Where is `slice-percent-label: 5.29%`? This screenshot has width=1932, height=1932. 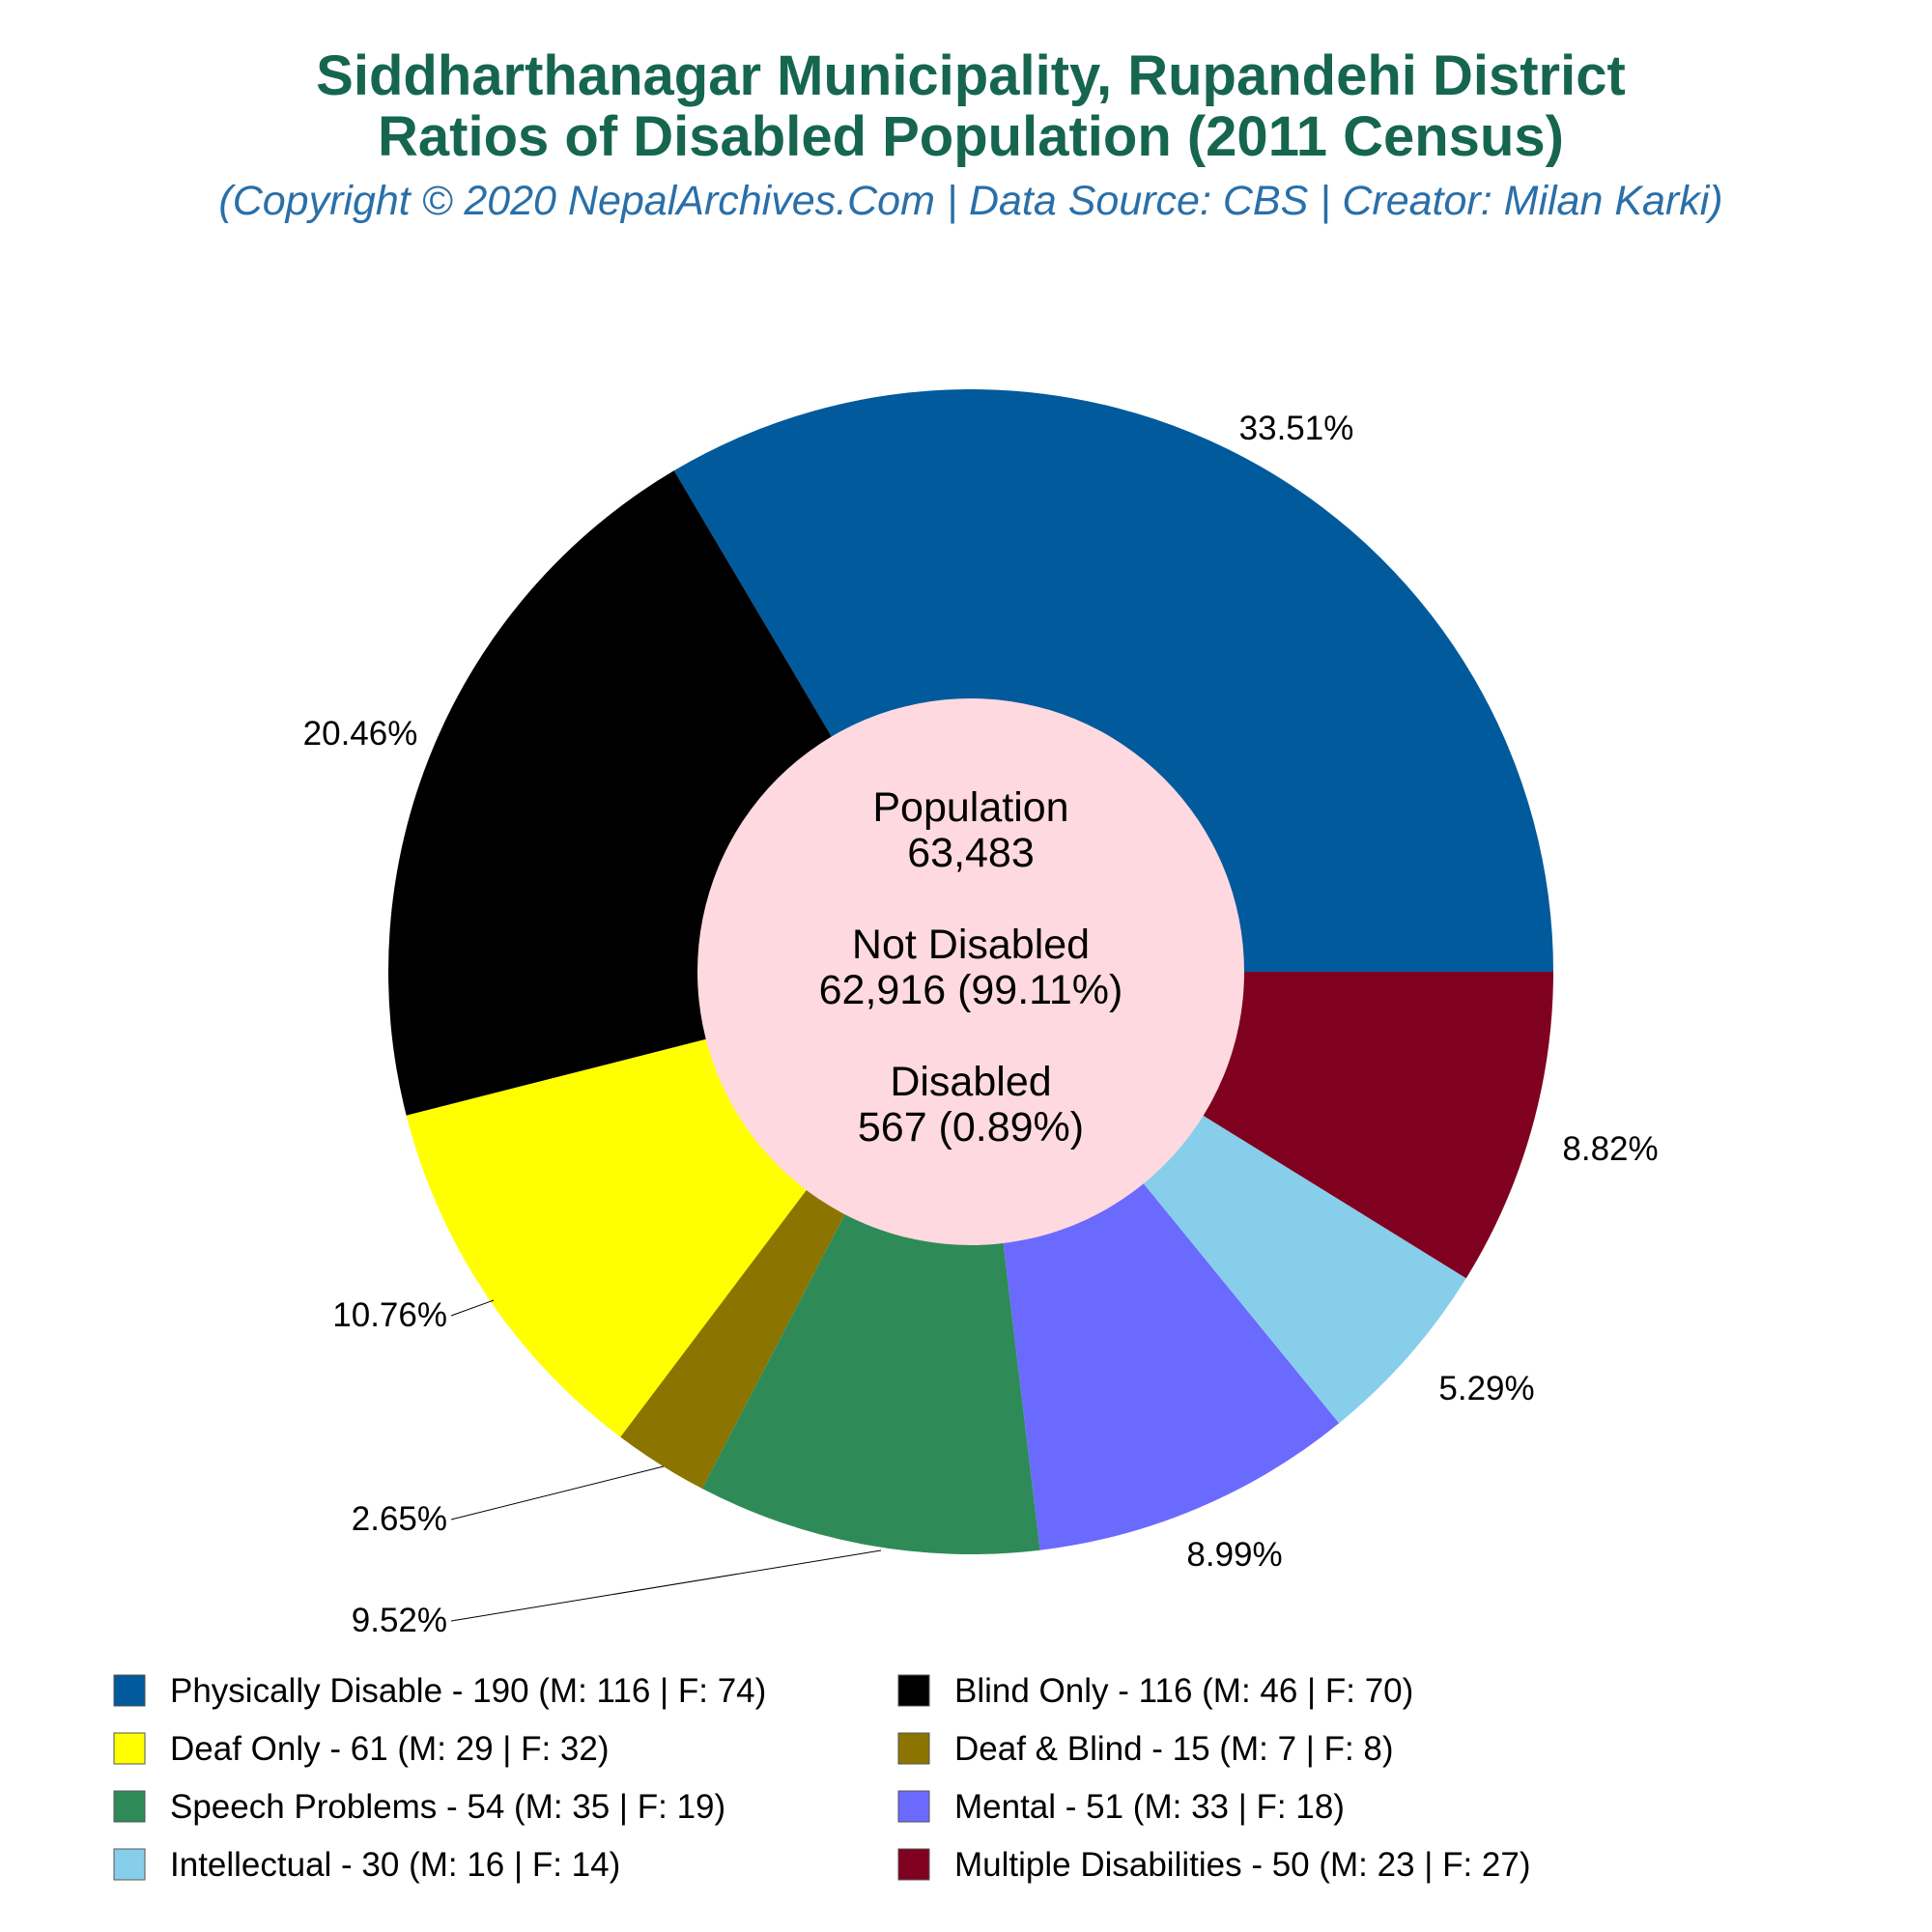
slice-percent-label: 5.29% is located at coordinates (1486, 1388).